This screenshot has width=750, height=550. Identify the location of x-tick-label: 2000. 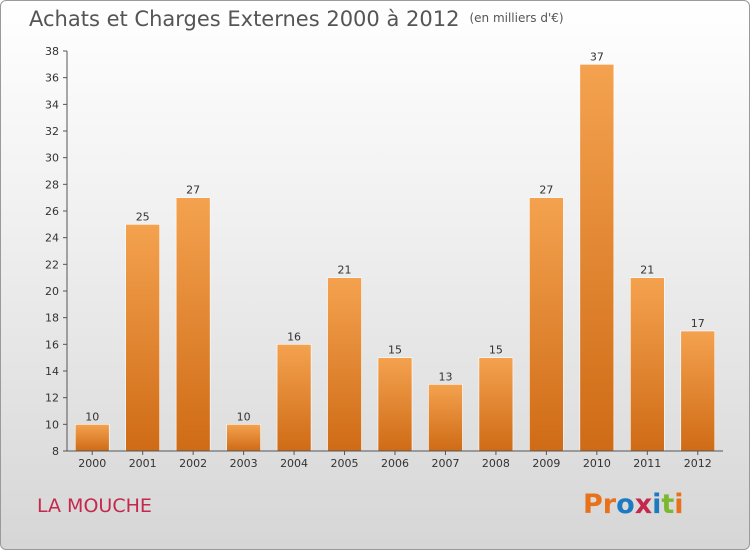
(92, 463).